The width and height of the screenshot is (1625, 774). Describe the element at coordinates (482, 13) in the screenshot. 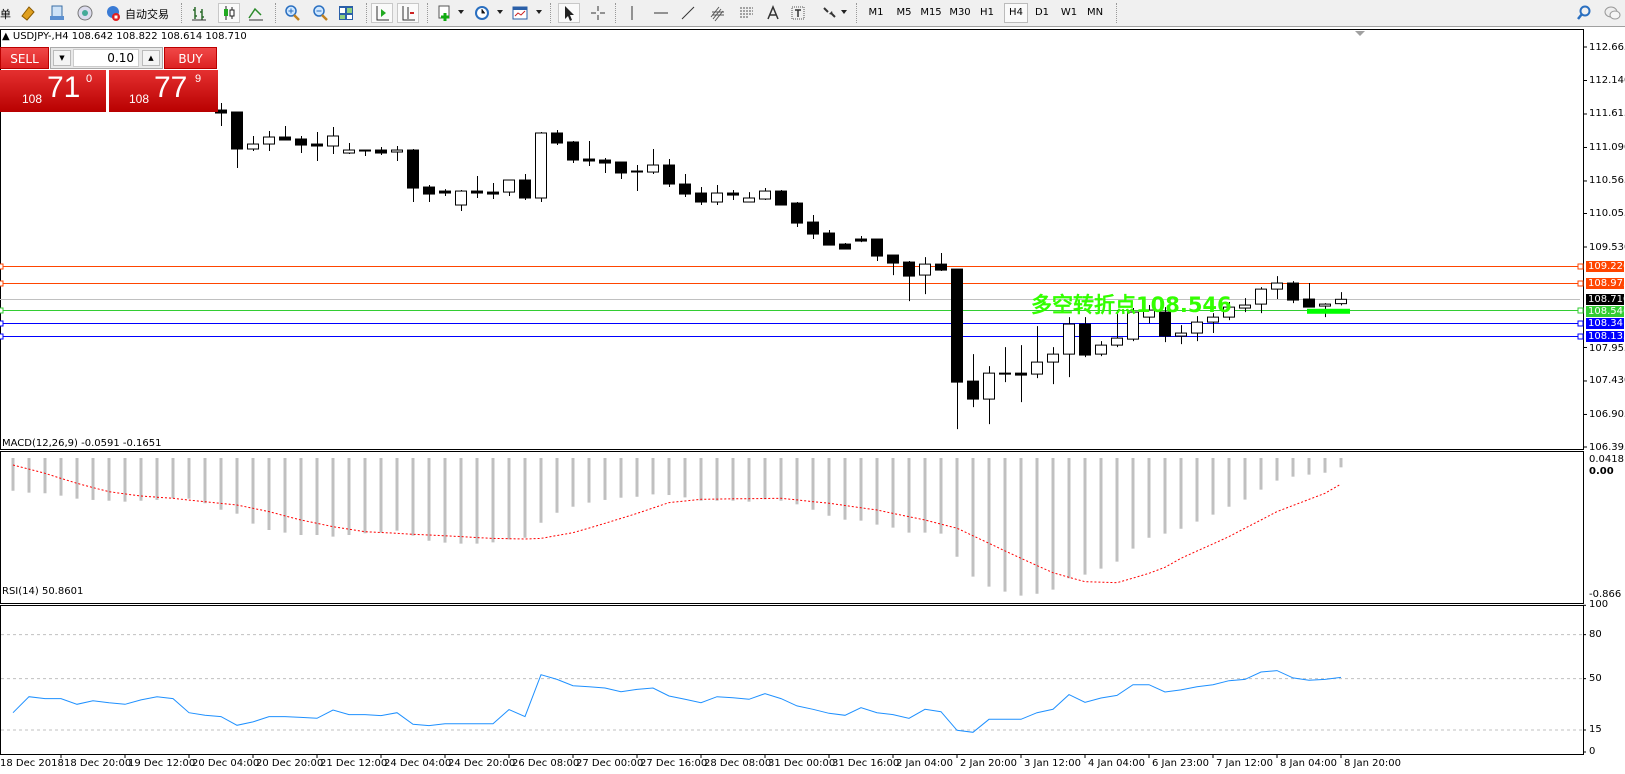

I see `periods-button` at that location.